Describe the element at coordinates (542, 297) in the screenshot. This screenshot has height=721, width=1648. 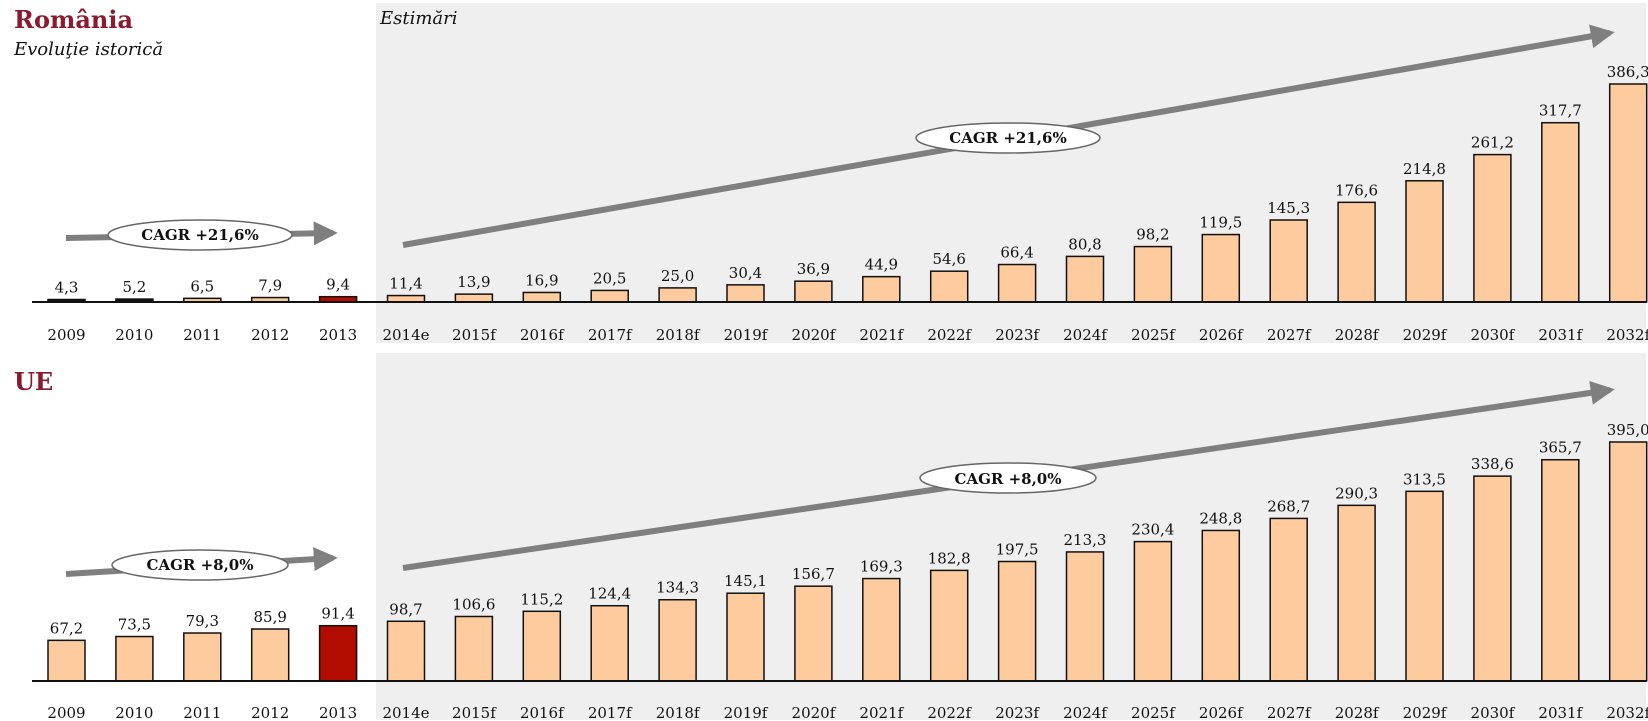
I see `bar-2016f` at that location.